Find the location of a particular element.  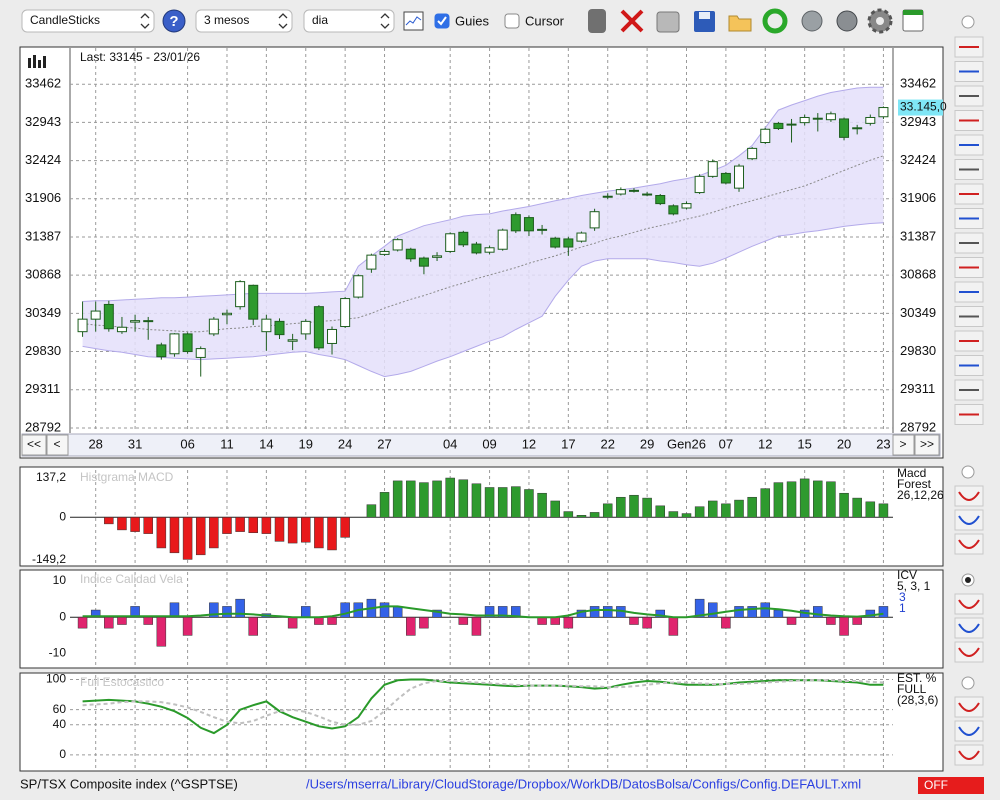

chart-icon is located at coordinates (413, 21).